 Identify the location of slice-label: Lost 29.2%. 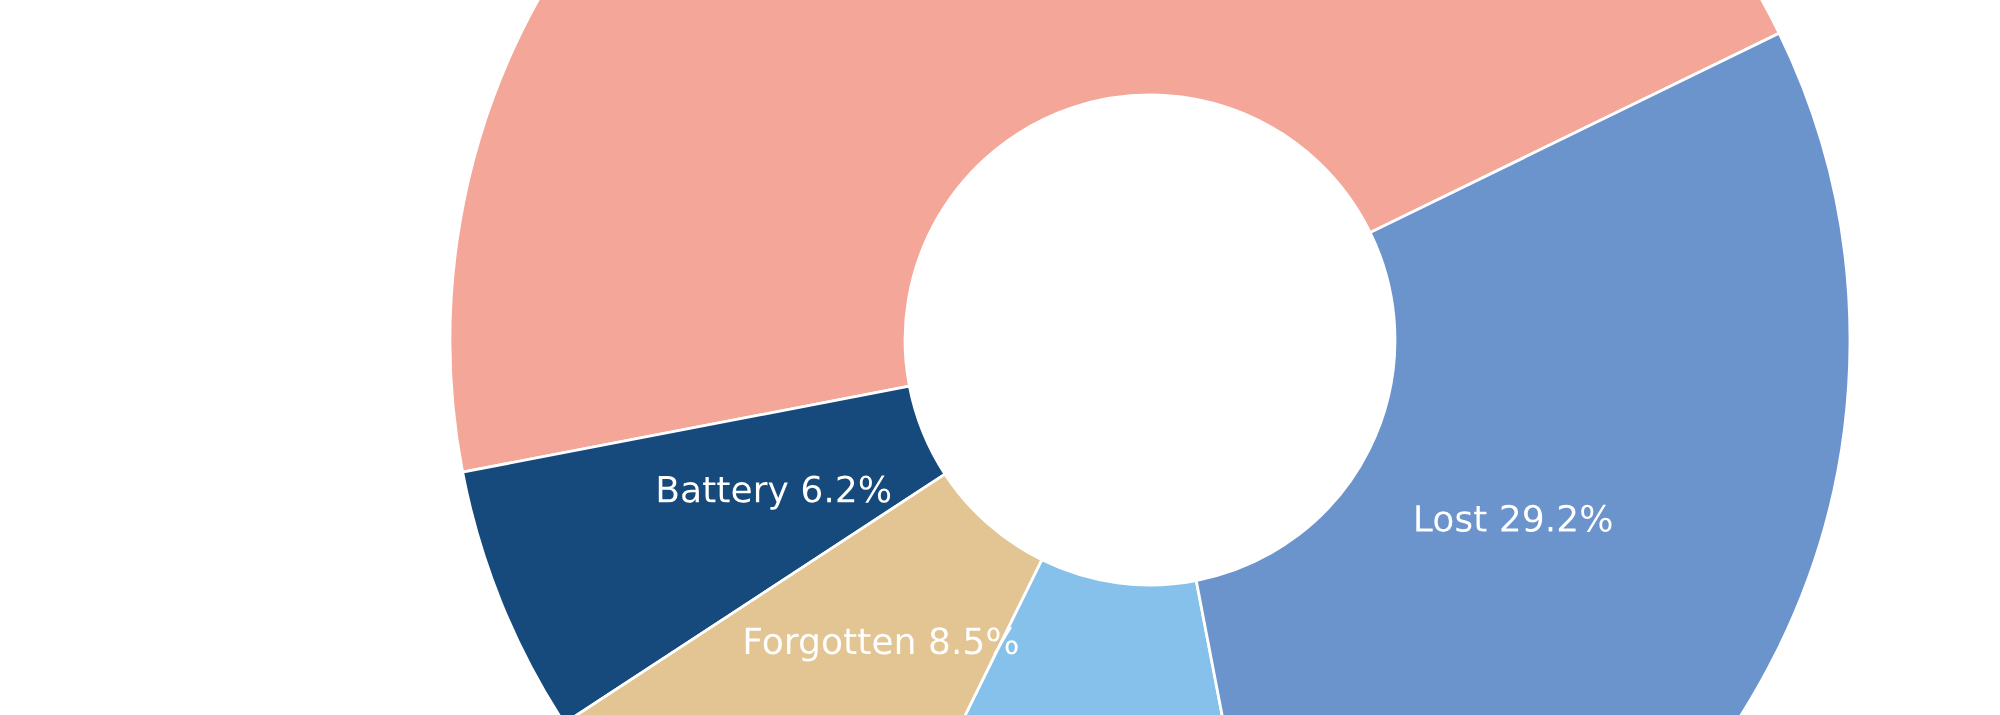
(1514, 518).